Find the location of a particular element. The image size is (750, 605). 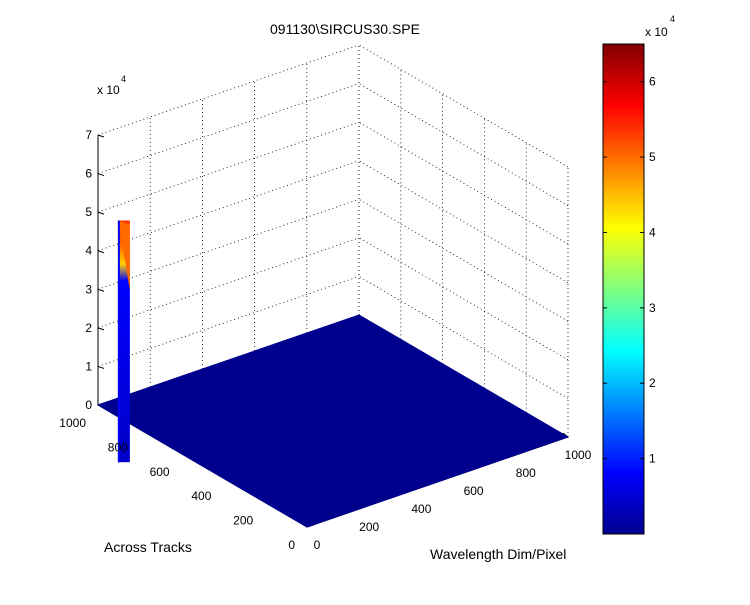

x-tick-label: 1000 is located at coordinates (578, 455).